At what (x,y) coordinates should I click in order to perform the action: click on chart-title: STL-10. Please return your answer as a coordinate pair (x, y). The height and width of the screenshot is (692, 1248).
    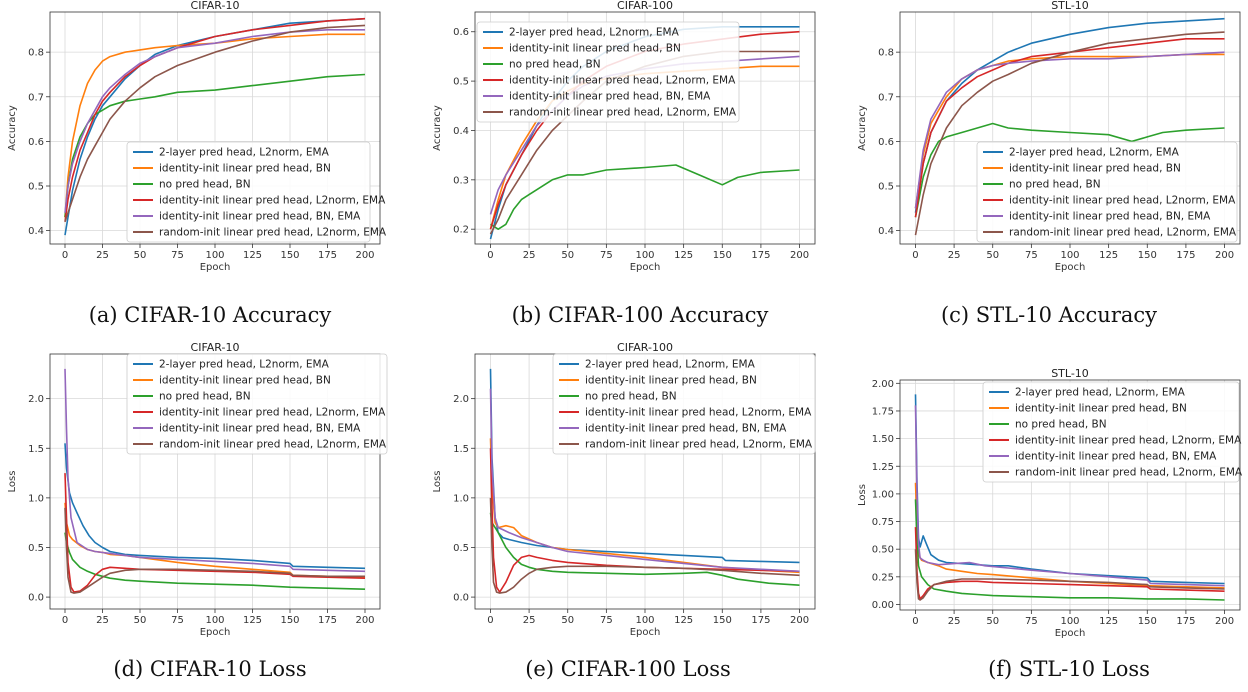
    Looking at the image, I should click on (1070, 373).